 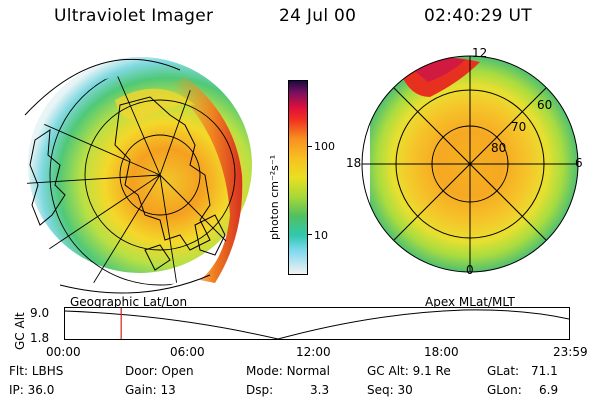 I want to click on mlt-label-6: 6, so click(x=579, y=163).